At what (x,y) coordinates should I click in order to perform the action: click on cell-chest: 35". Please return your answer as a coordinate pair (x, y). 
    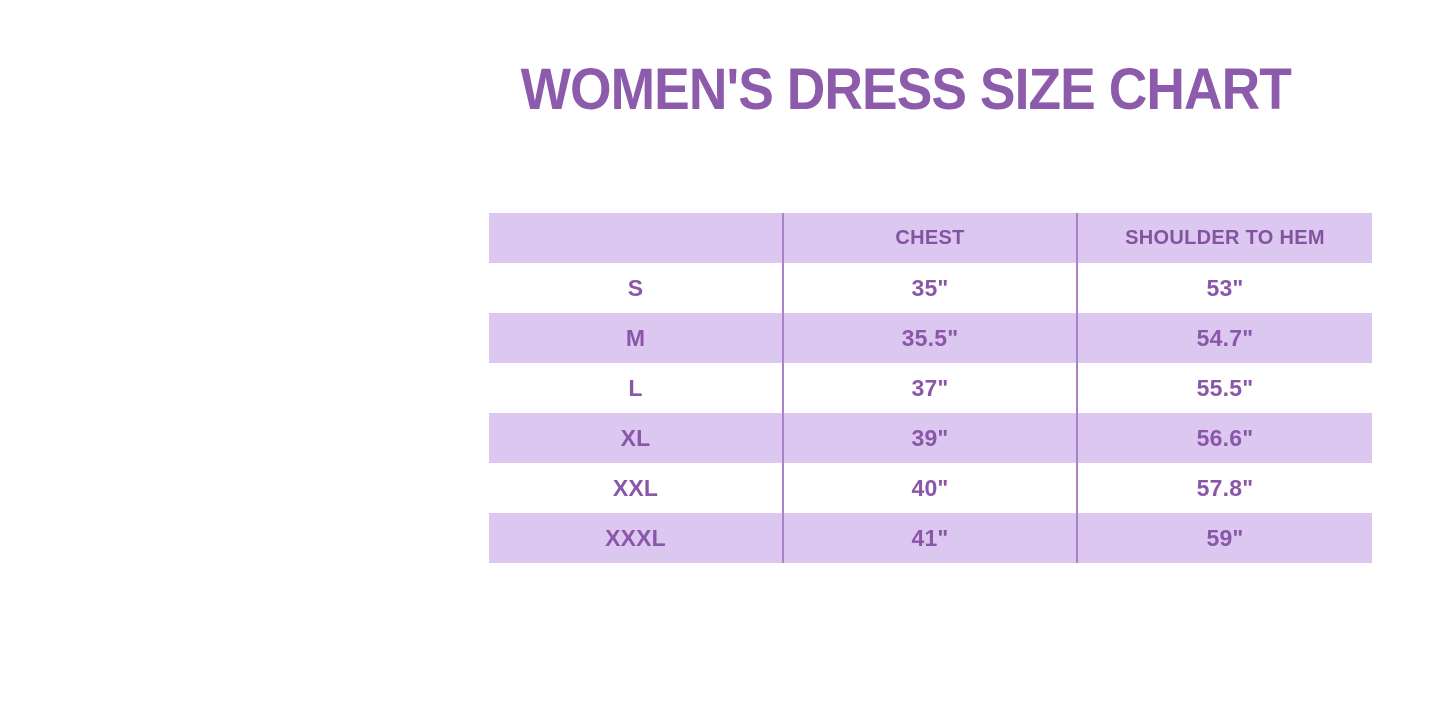
    Looking at the image, I should click on (929, 288).